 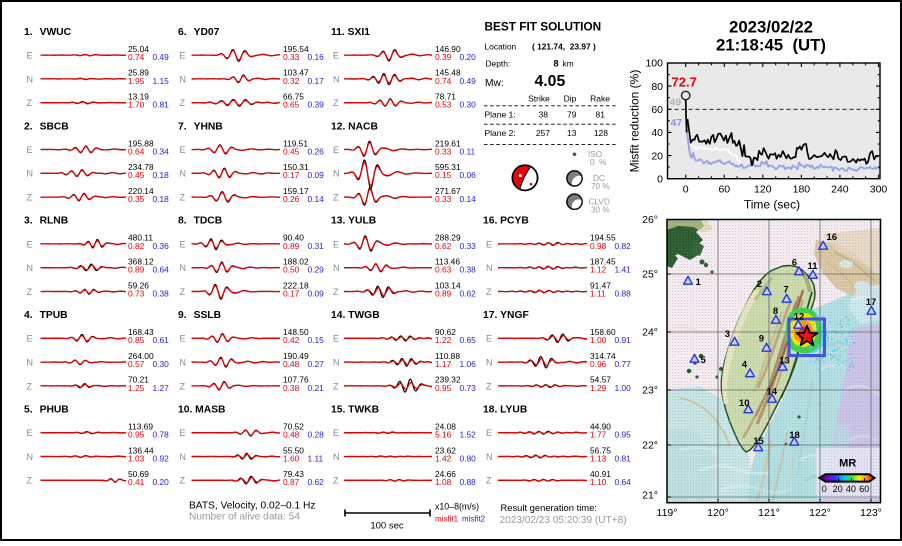 I want to click on svg-text: 1.70, so click(x=136, y=105).